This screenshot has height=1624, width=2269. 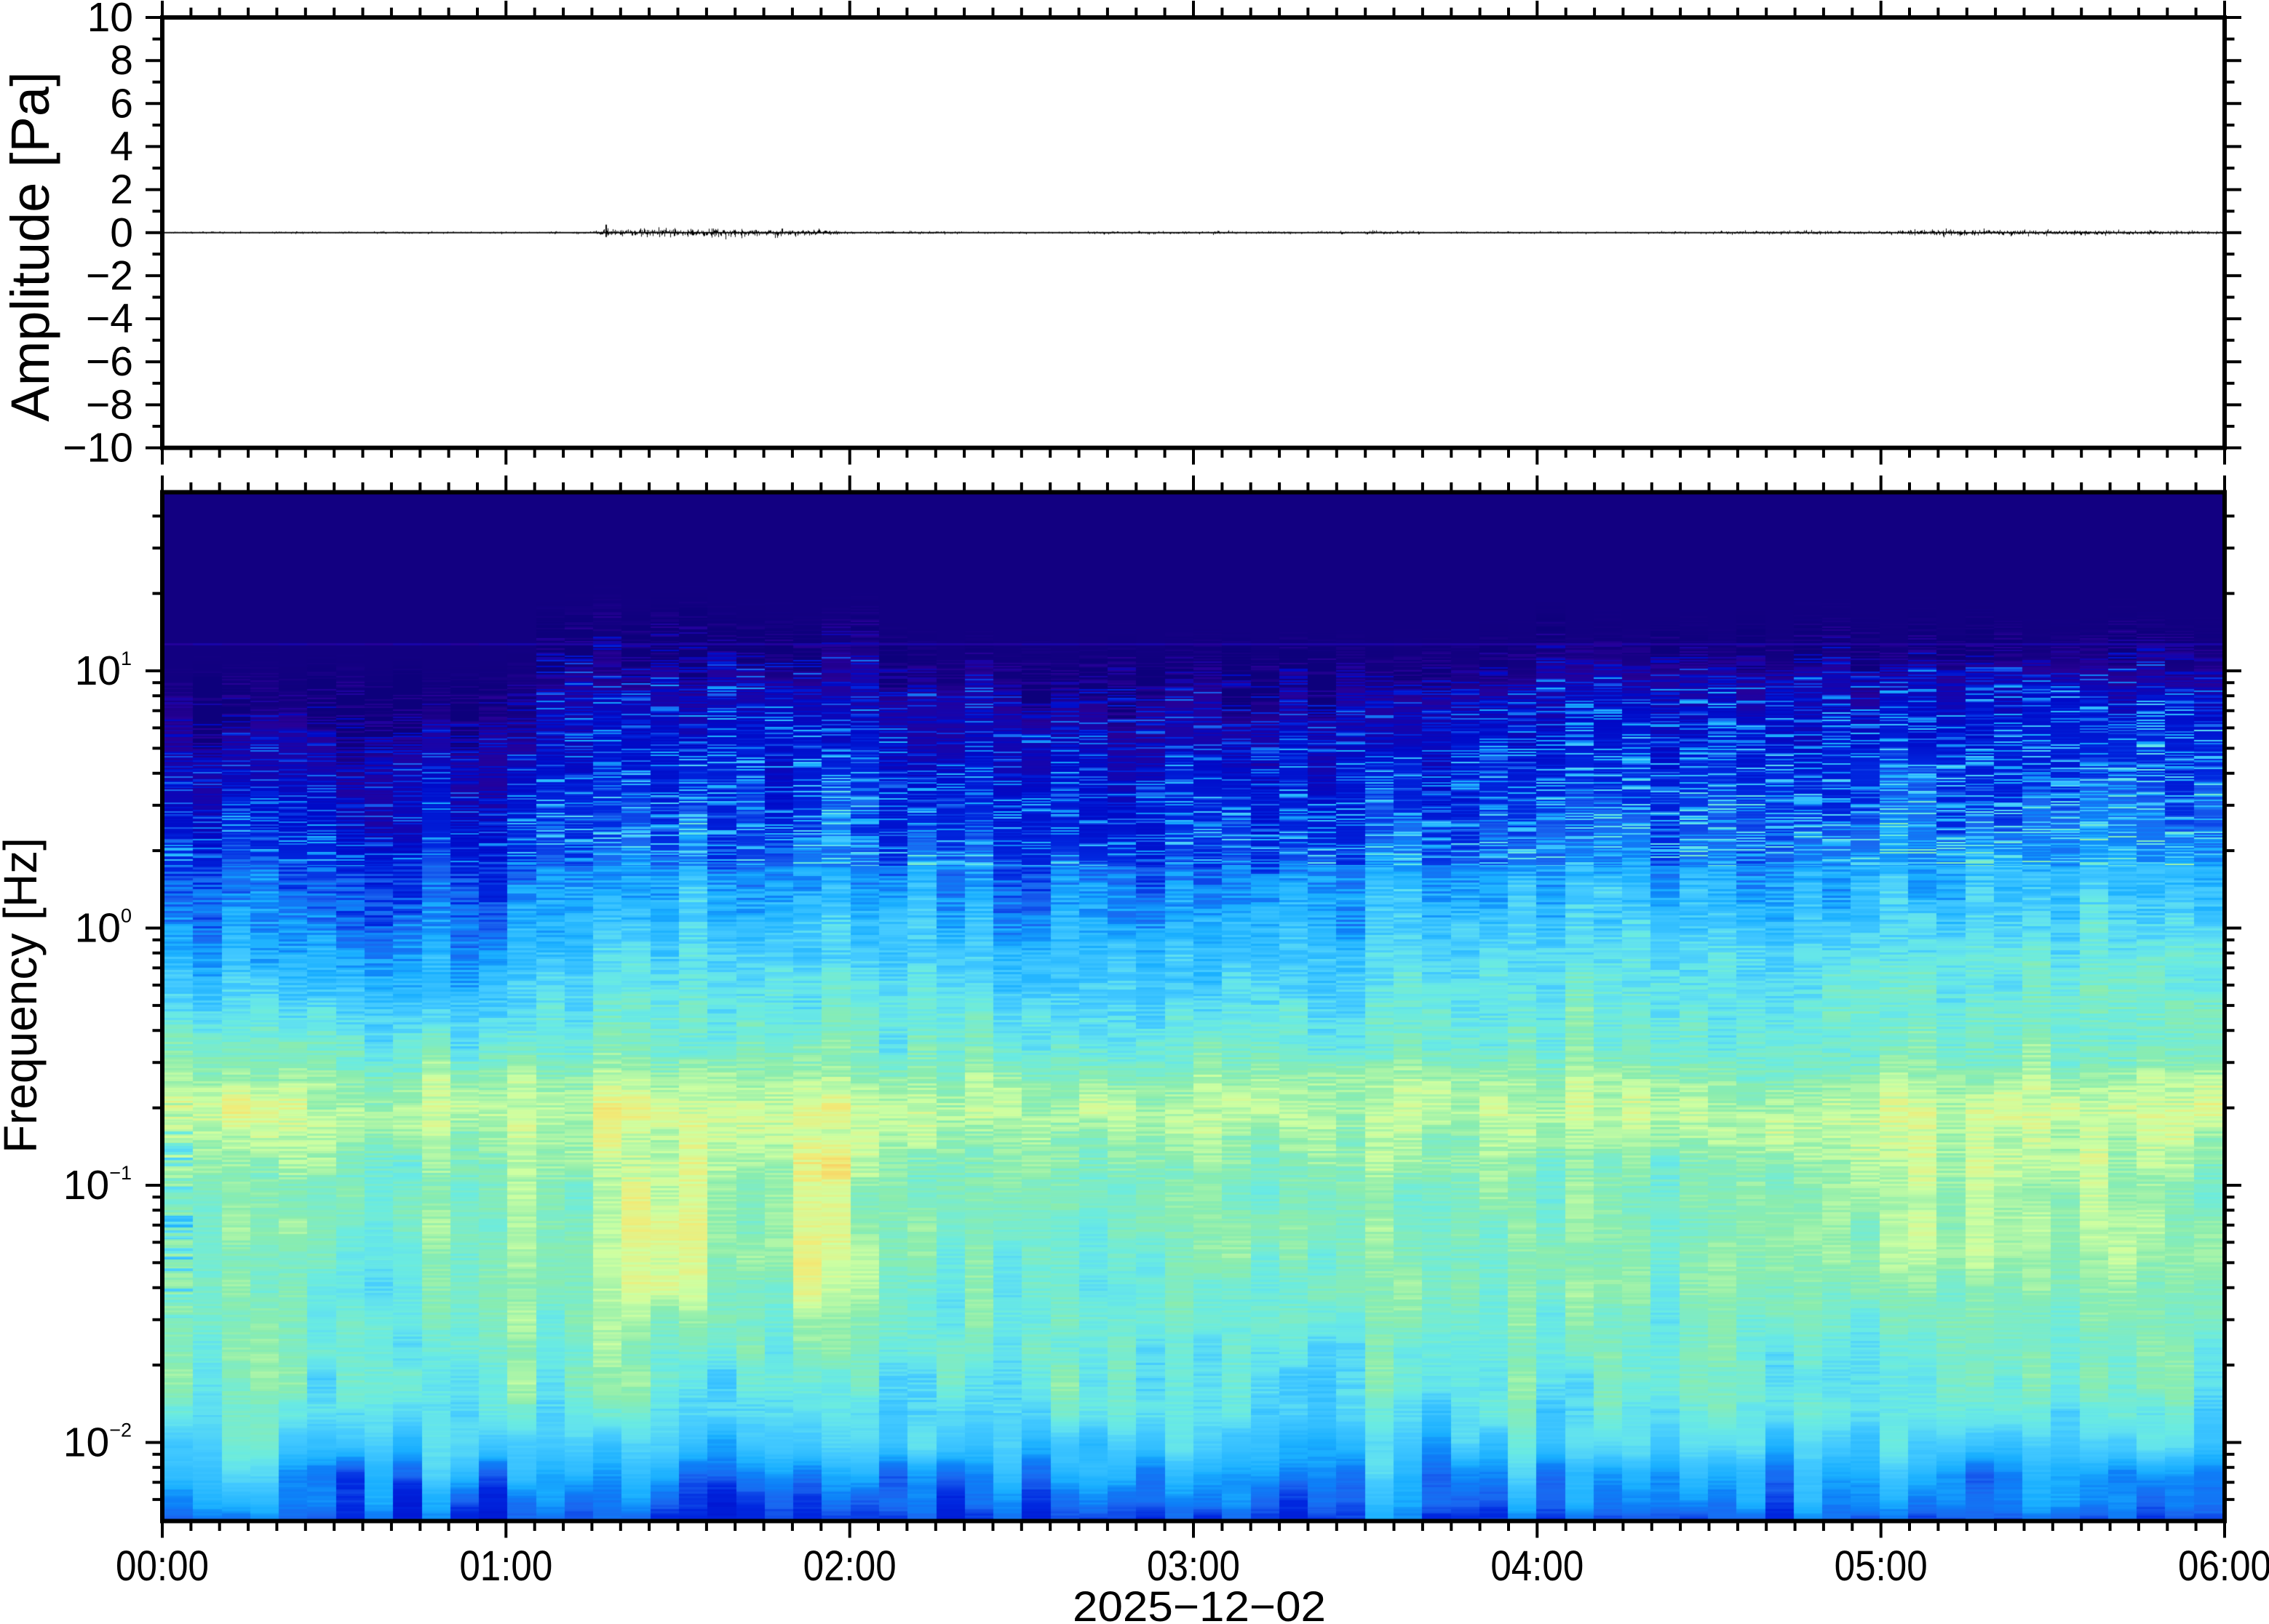 What do you see at coordinates (122, 146) in the screenshot?
I see `svg-text: 4` at bounding box center [122, 146].